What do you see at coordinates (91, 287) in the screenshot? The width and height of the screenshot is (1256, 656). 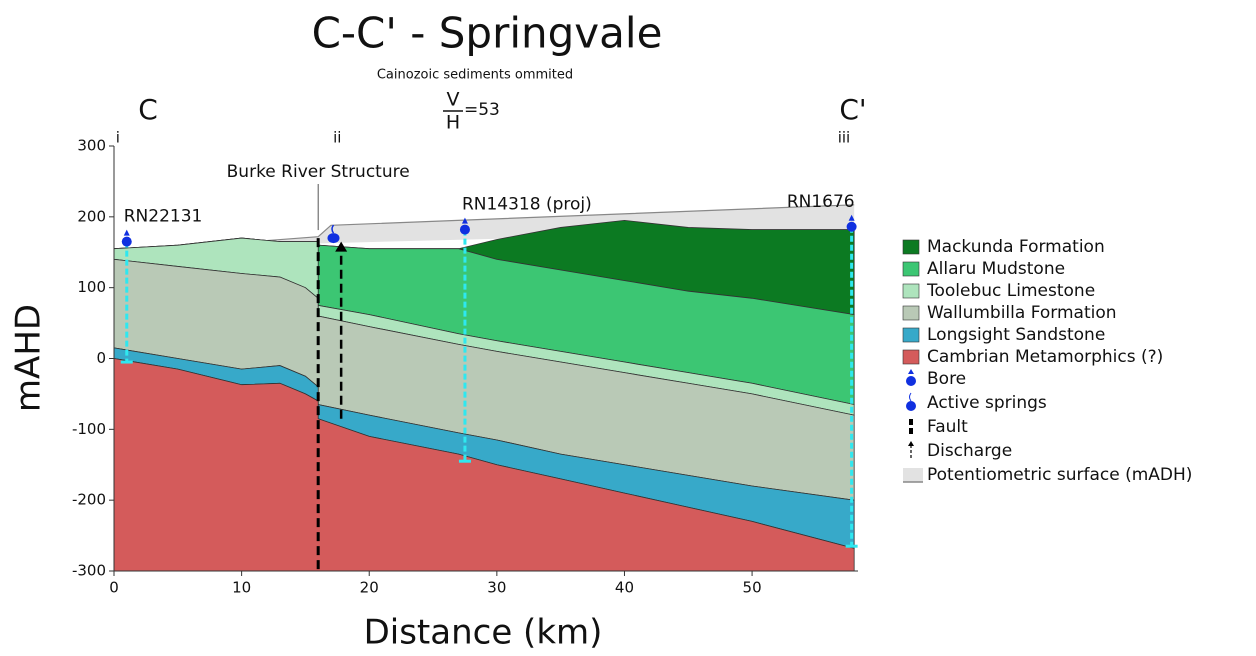 I see `y-tick-label: 100` at bounding box center [91, 287].